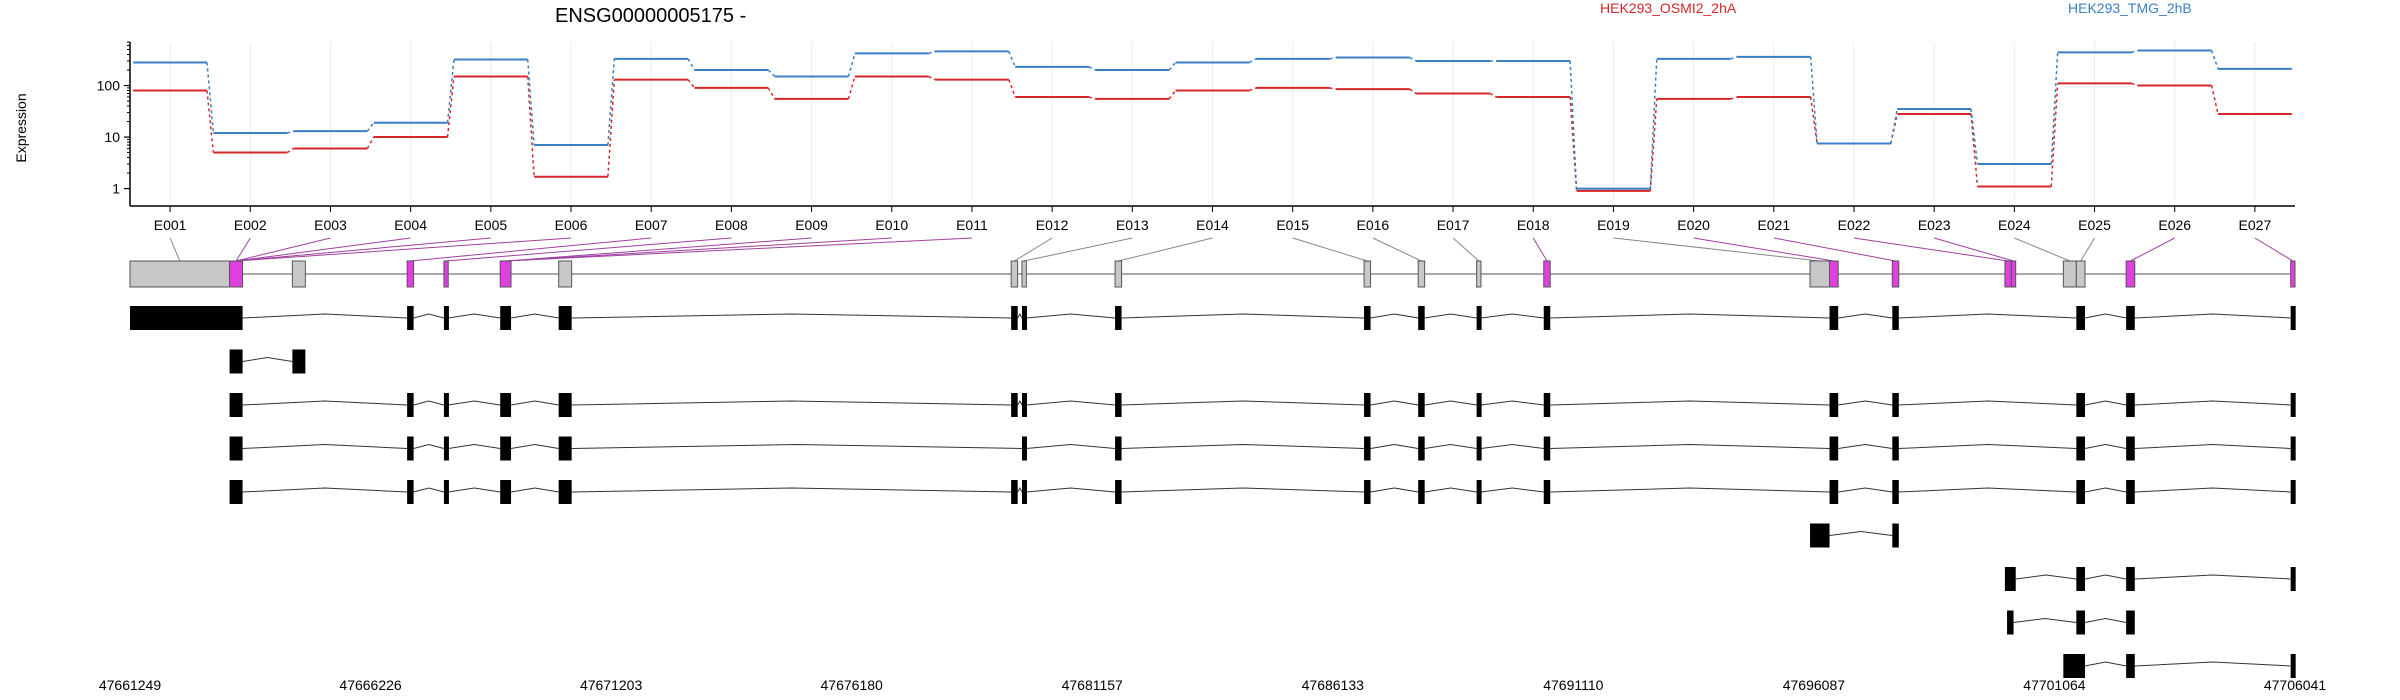 The width and height of the screenshot is (2400, 700). What do you see at coordinates (2080, 622) in the screenshot?
I see `transcript-8-exon` at bounding box center [2080, 622].